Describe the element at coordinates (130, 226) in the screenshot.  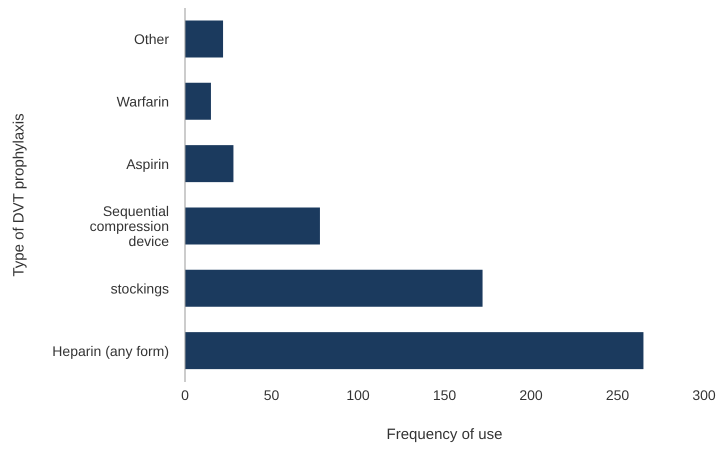
I see `y-tick-label: Sequential compression device` at that location.